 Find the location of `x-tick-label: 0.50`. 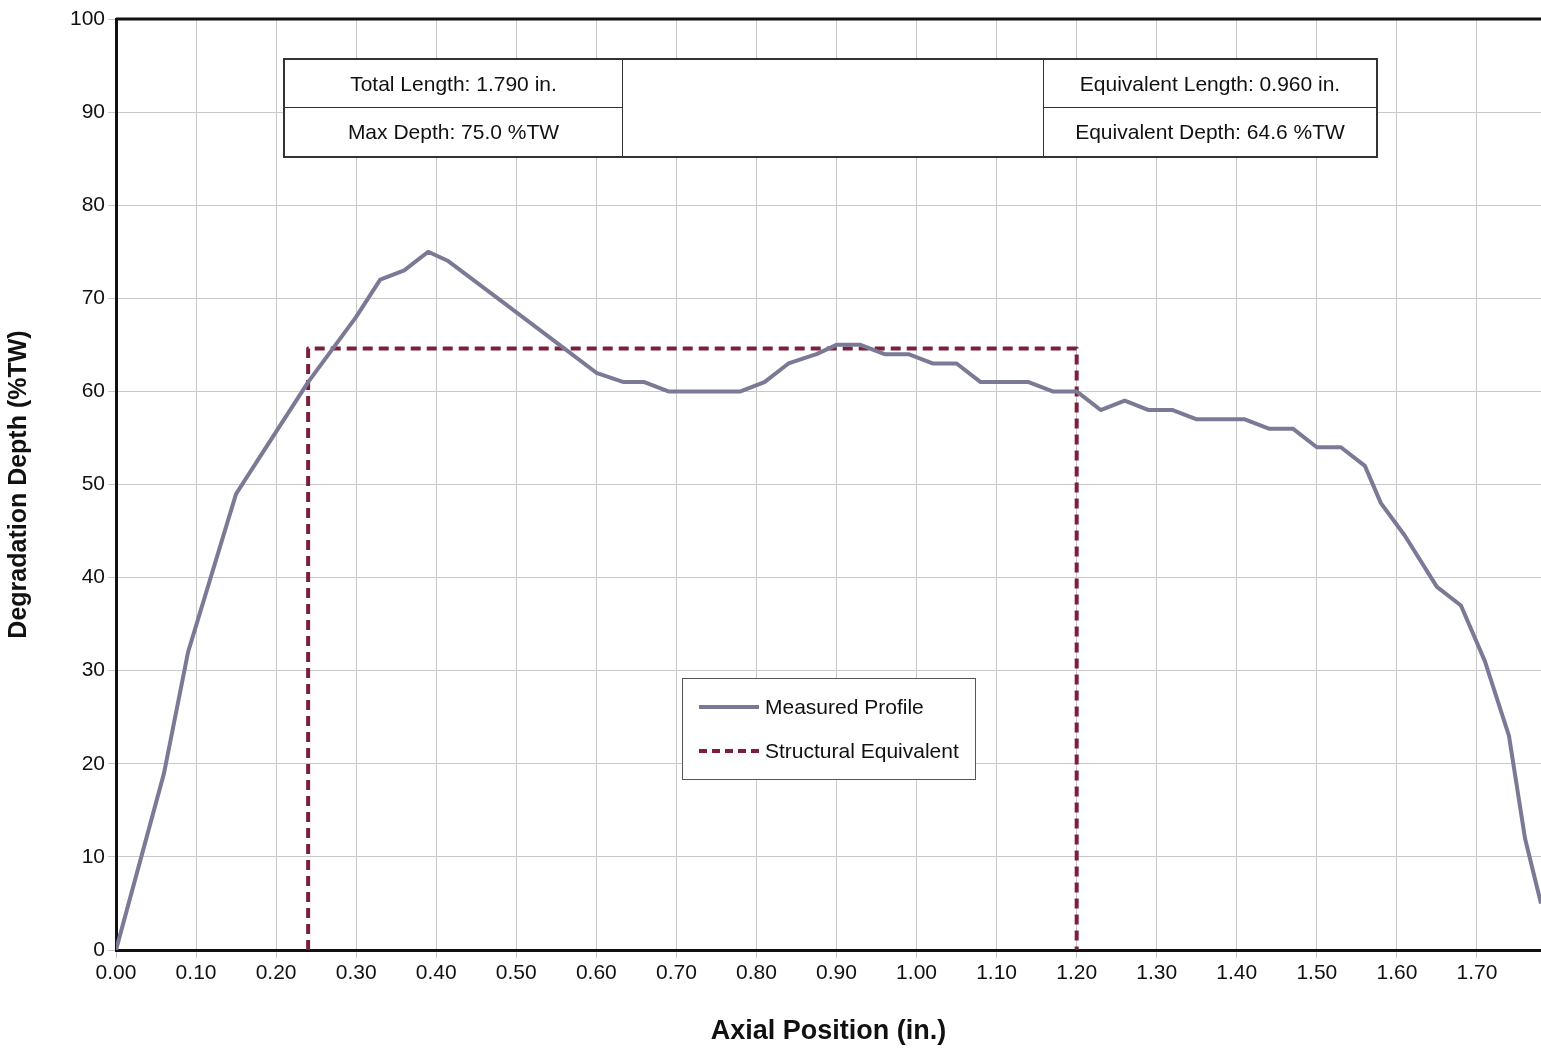

x-tick-label: 0.50 is located at coordinates (516, 972).